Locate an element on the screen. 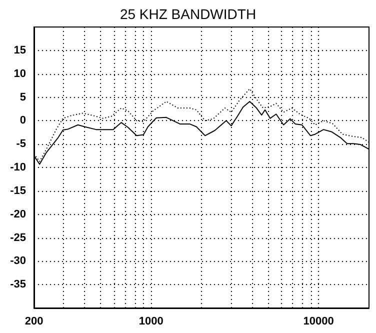  y-tick-label: -30 is located at coordinates (18, 261).